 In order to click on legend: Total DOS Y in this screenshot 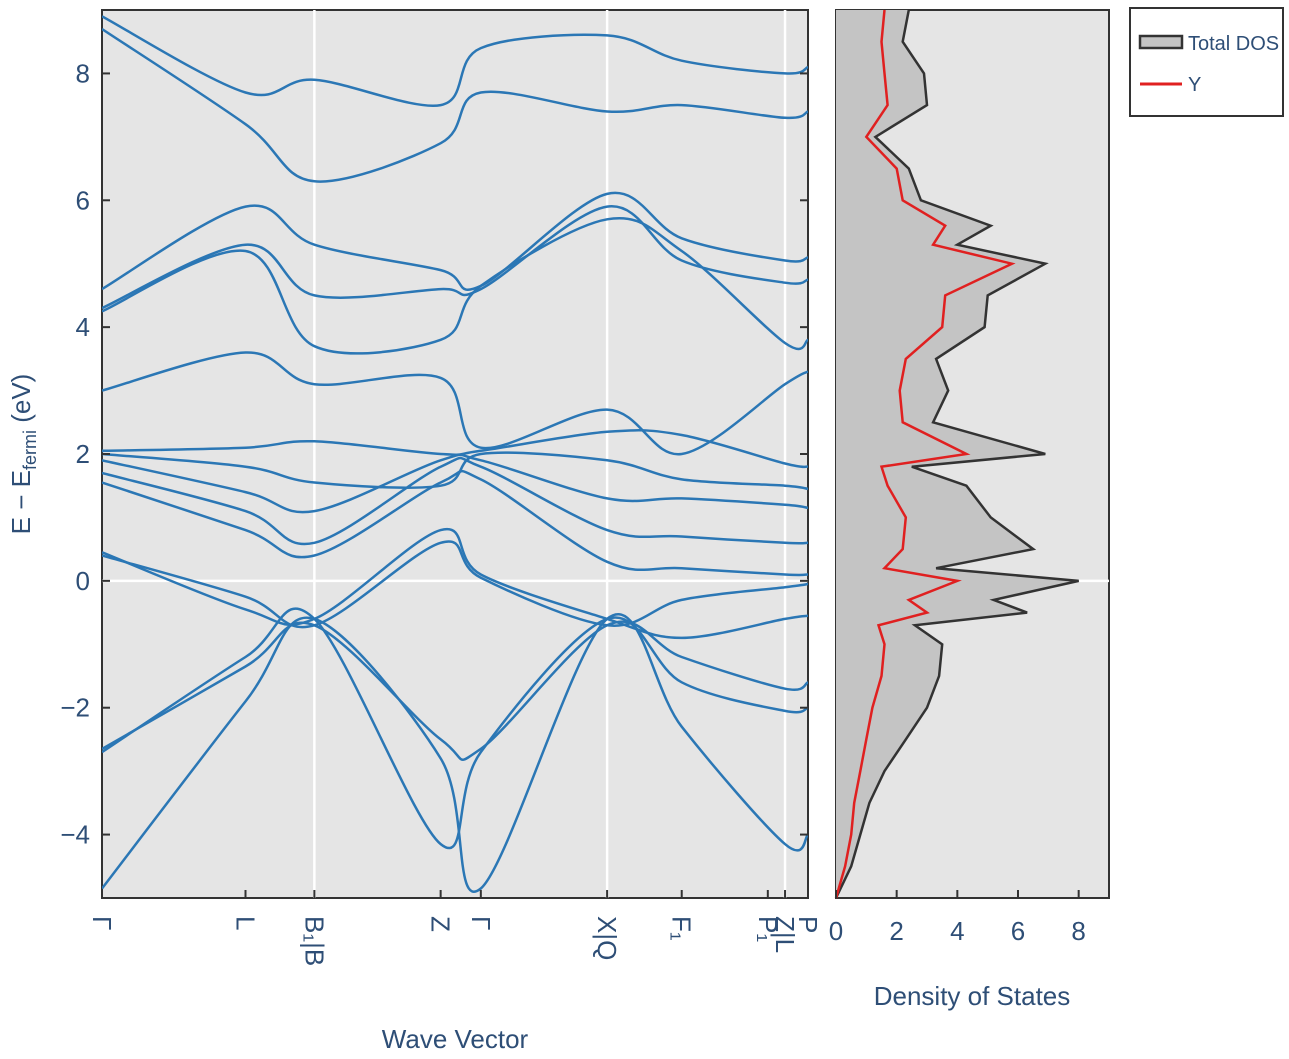, I will do `click(1206, 62)`.